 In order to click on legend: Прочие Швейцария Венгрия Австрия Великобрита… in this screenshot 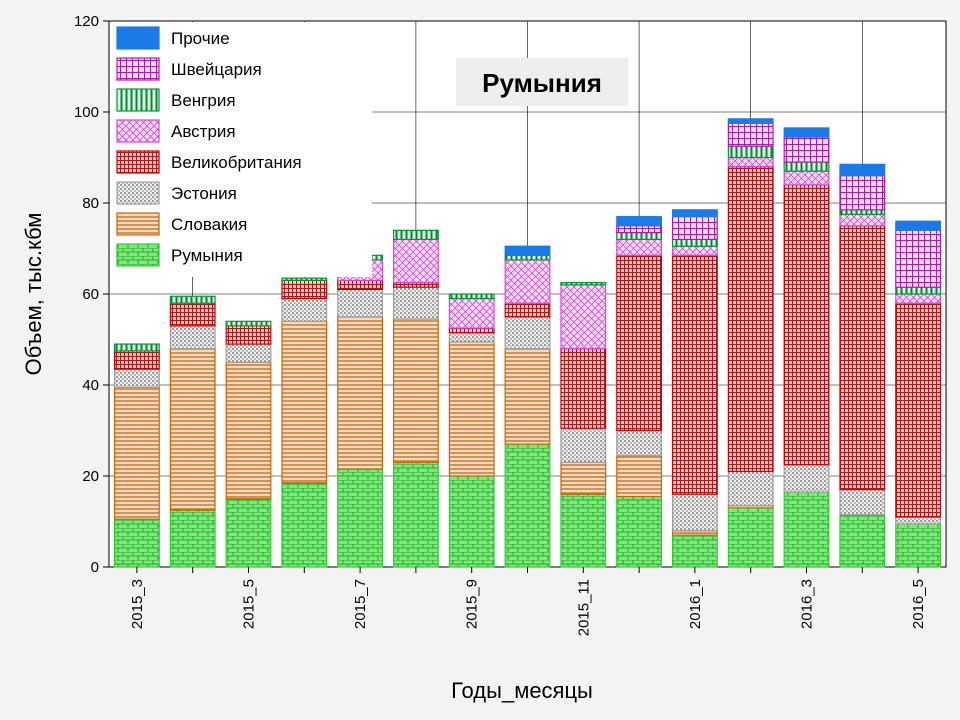, I will do `click(241, 149)`.